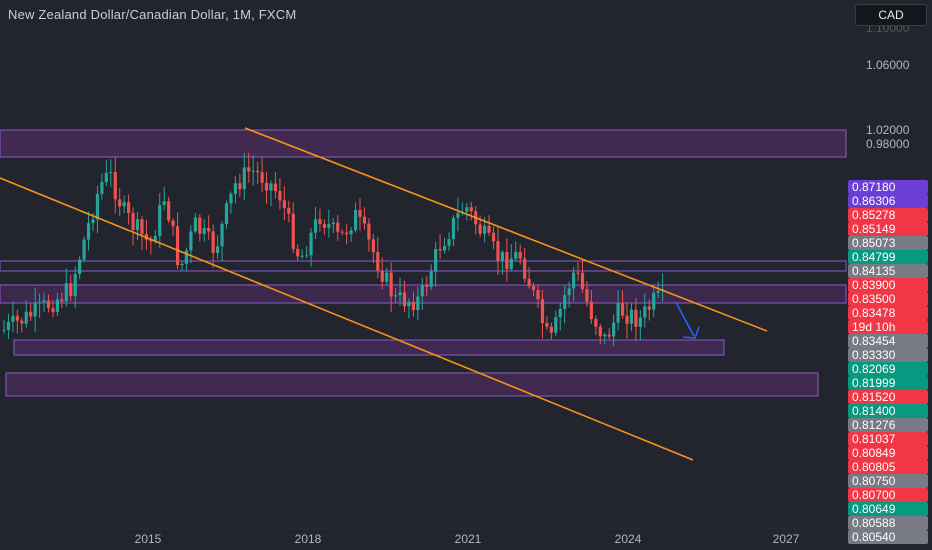  I want to click on price-tag: 0.80649, so click(888, 509).